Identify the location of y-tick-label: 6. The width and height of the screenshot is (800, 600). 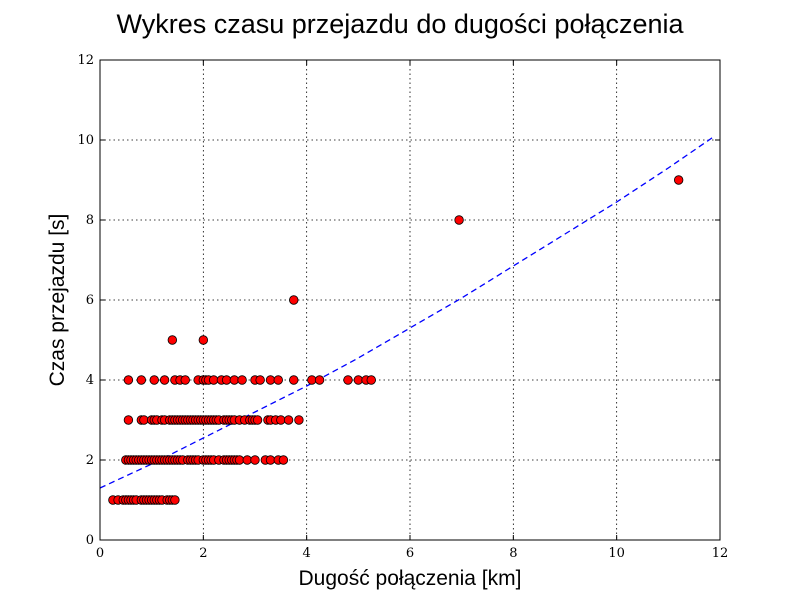
(90, 300).